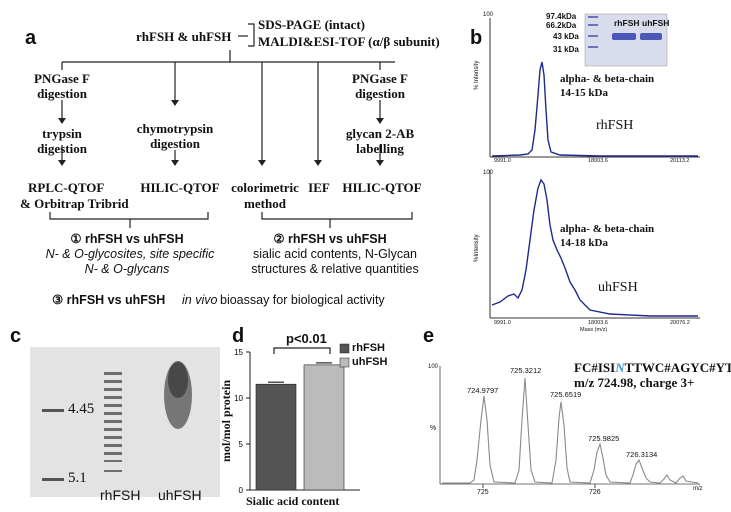 The width and height of the screenshot is (731, 512). Describe the element at coordinates (319, 187) in the screenshot. I see `method-ief: IEF` at that location.